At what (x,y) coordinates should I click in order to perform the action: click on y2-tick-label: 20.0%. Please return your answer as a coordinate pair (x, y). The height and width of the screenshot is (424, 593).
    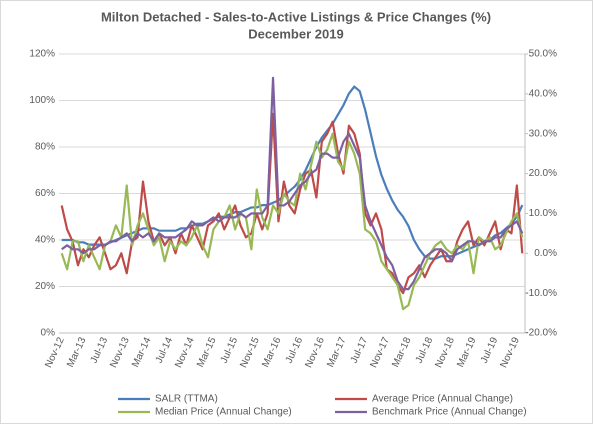
    Looking at the image, I should click on (543, 173).